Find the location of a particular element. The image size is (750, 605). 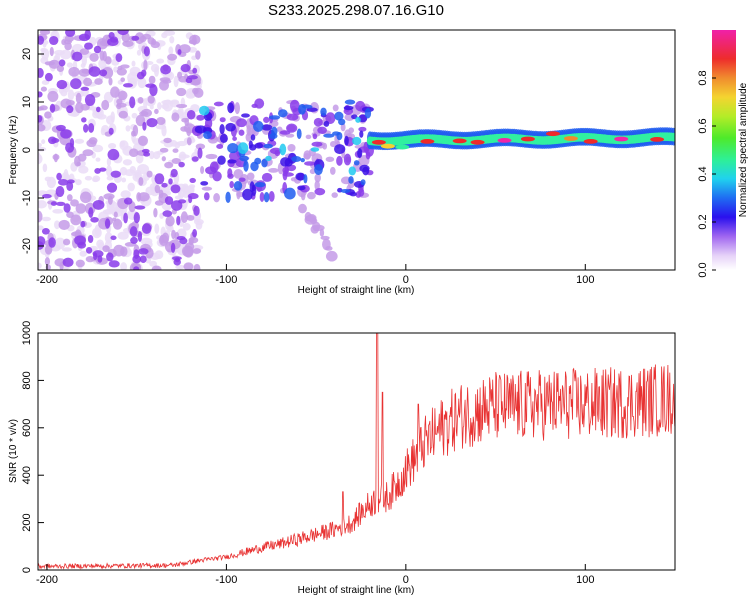

snr-y-label: SNR (10 * v/v) is located at coordinates (13, 451).